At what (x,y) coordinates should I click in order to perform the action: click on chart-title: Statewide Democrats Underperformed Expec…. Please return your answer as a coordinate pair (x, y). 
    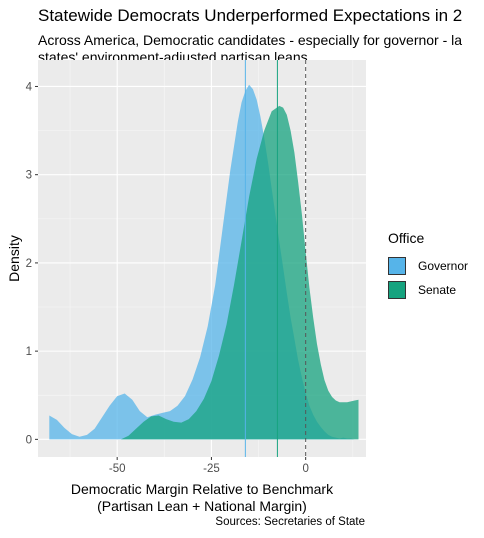
    Looking at the image, I should click on (250, 15).